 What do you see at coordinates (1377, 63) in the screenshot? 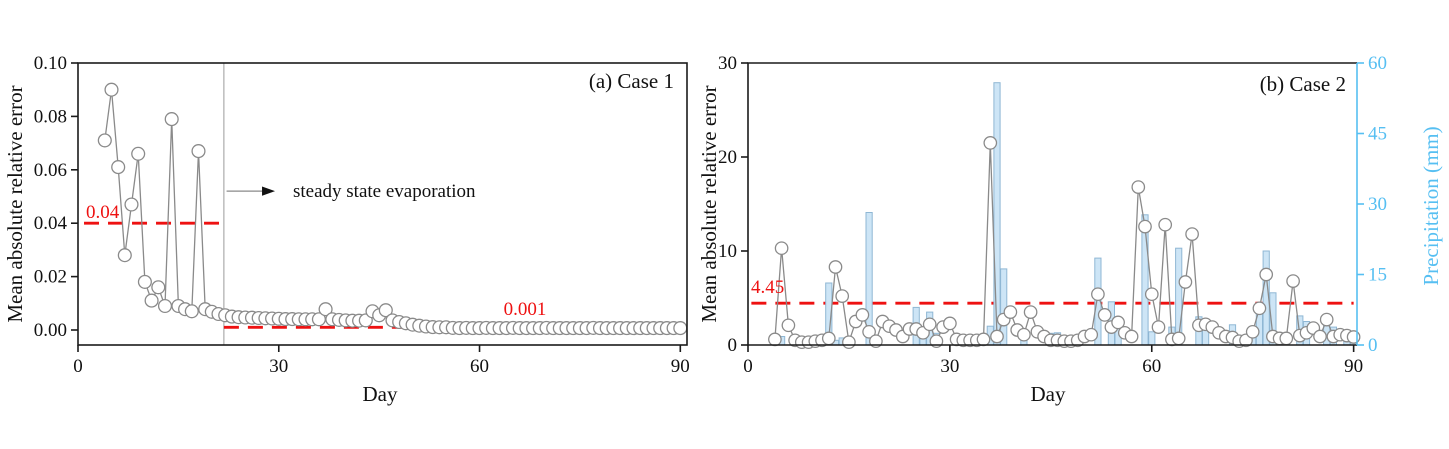
I see `right-axis-tick-label: 60` at bounding box center [1377, 63].